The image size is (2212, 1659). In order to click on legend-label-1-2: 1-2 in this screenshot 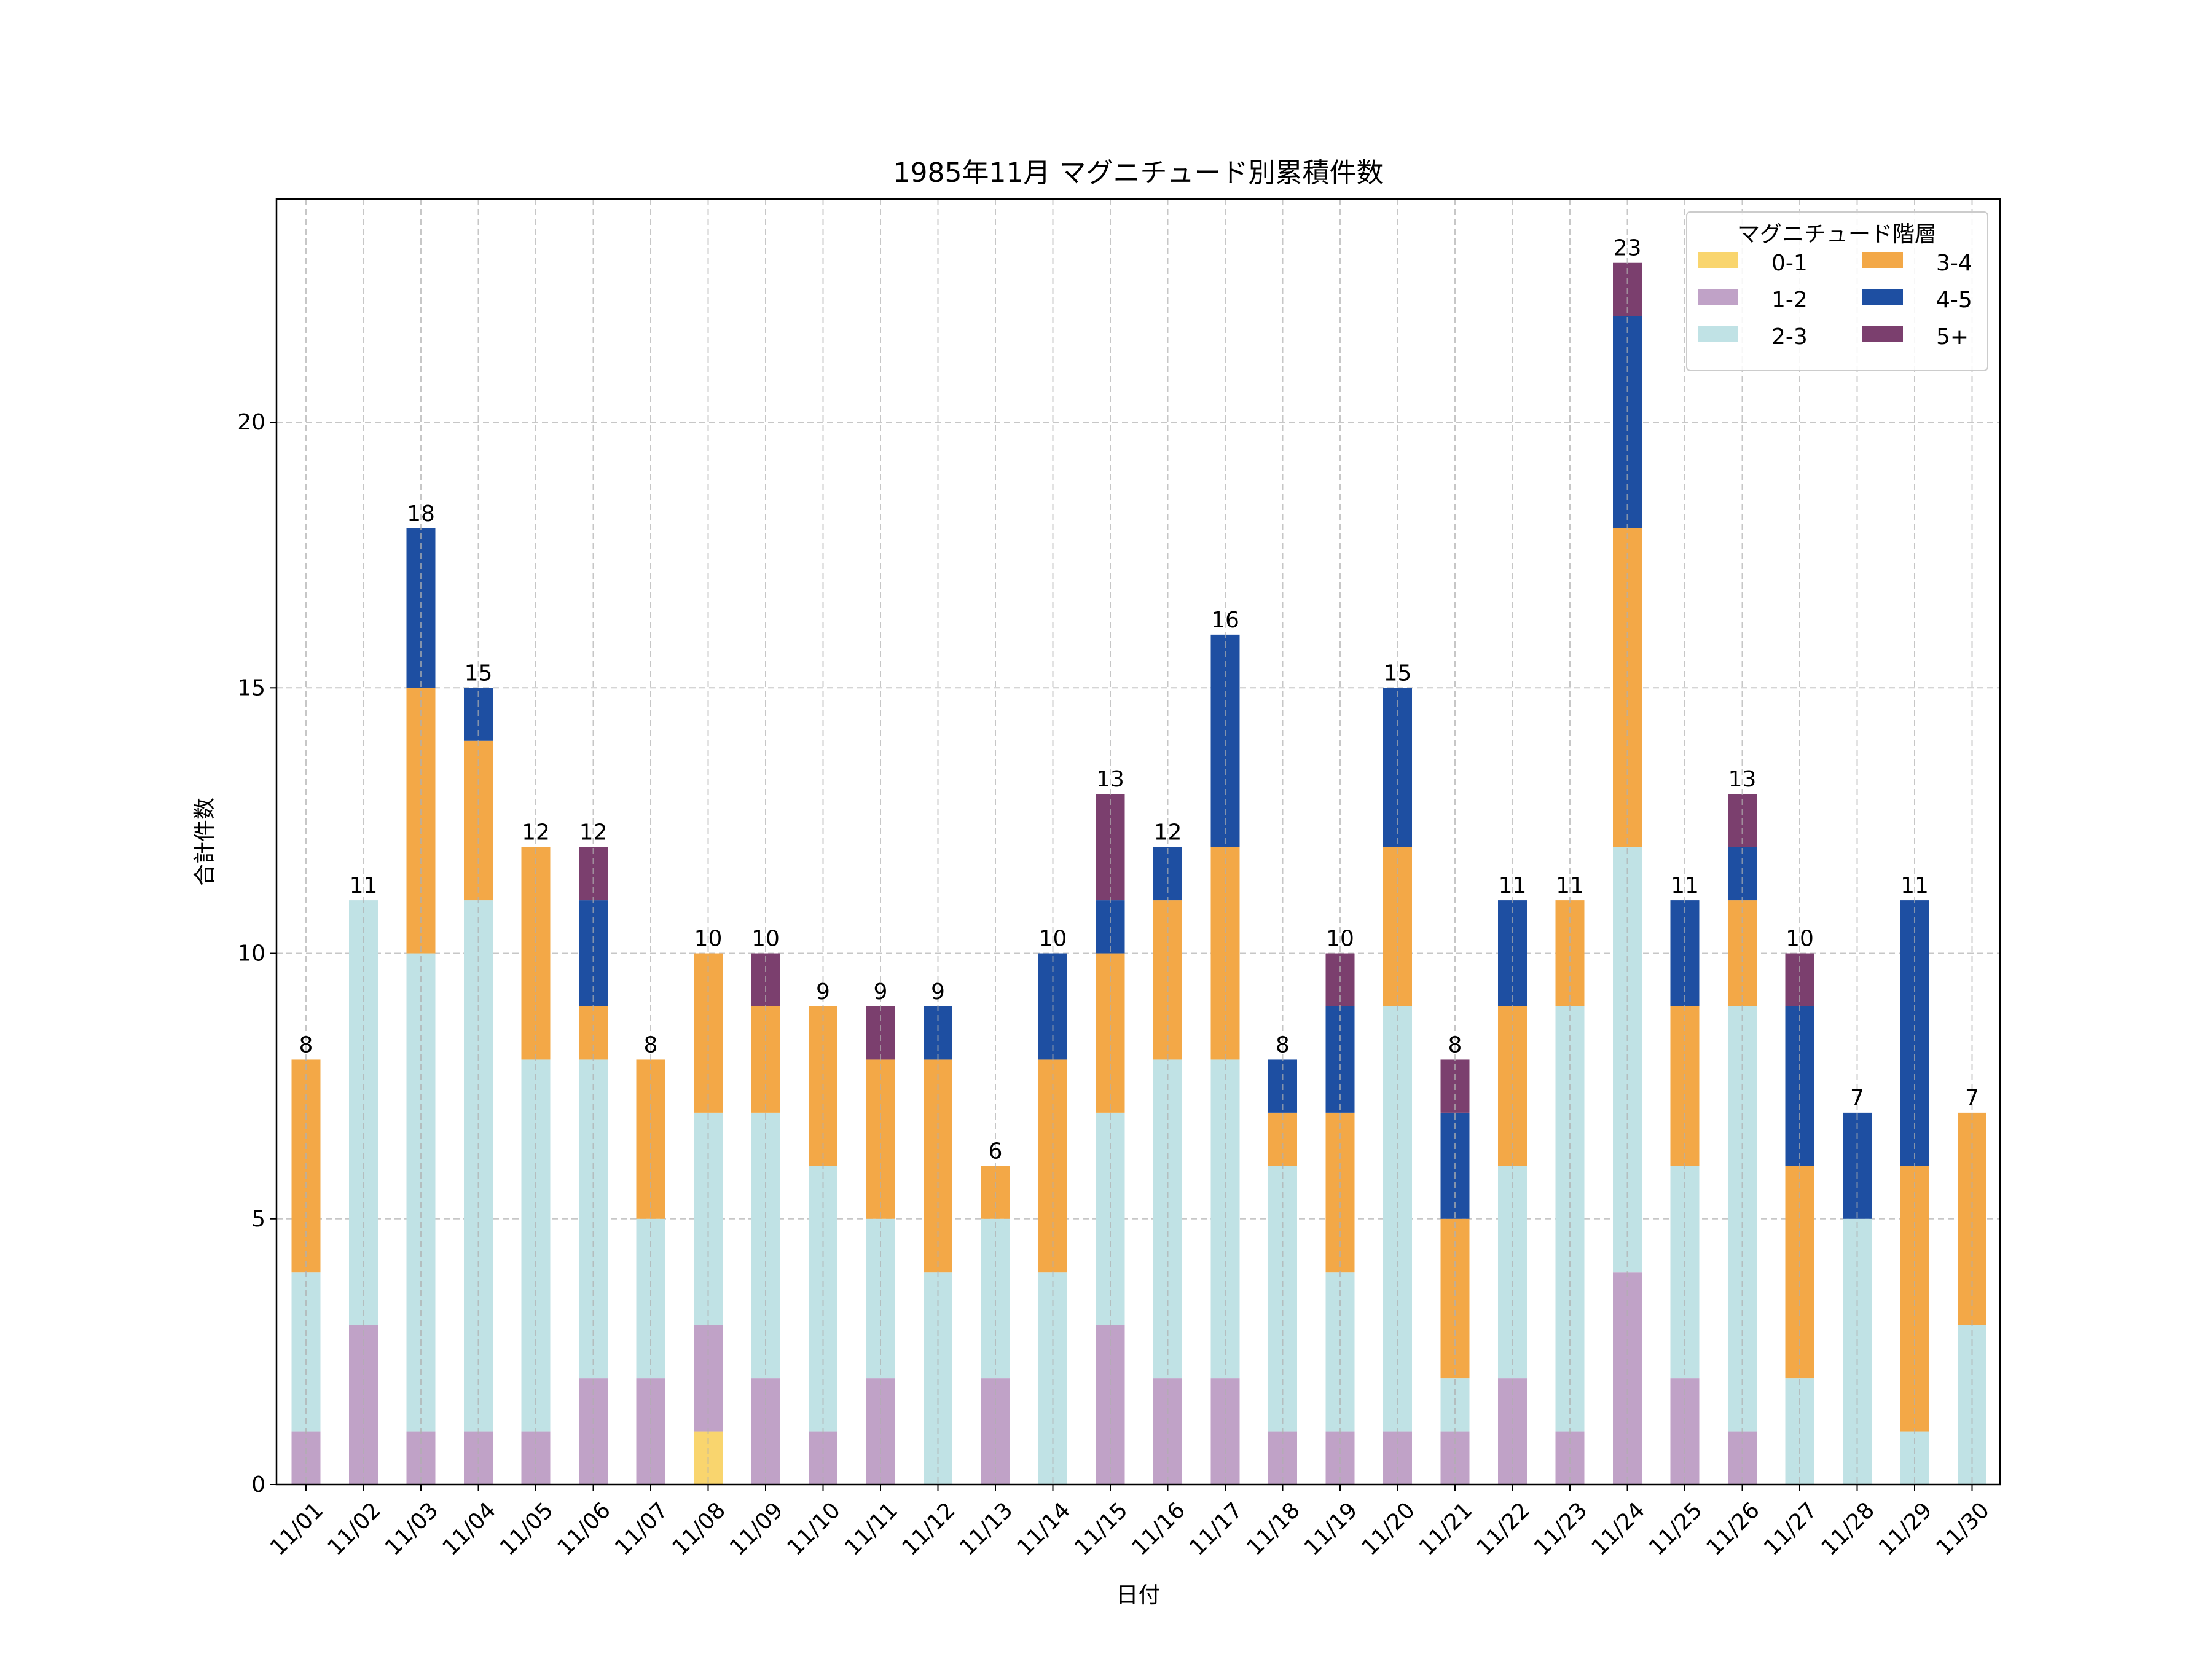, I will do `click(1789, 300)`.